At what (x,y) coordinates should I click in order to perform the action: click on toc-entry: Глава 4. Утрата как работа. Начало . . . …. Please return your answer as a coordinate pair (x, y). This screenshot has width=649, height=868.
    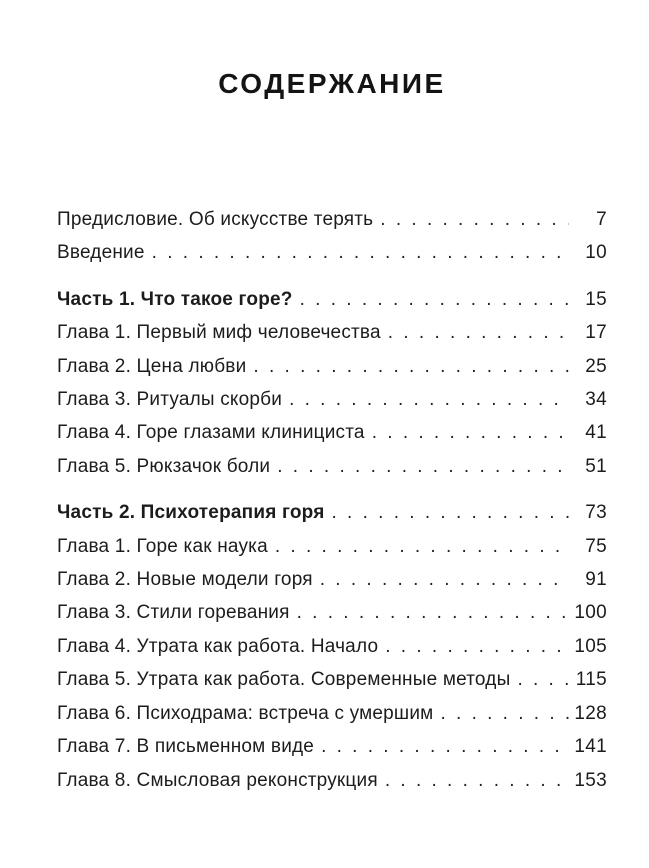
    Looking at the image, I should click on (332, 646).